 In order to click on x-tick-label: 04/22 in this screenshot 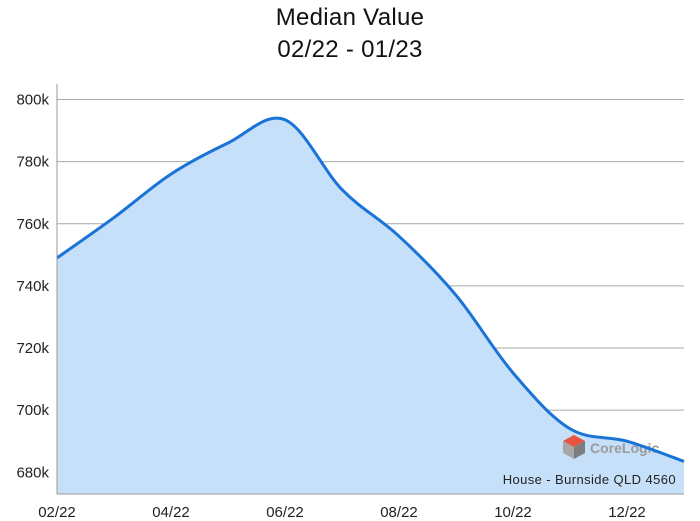, I will do `click(171, 512)`.